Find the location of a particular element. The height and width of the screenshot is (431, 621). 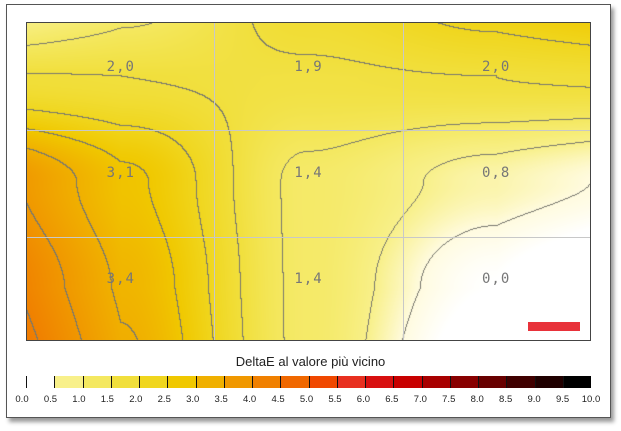

colorbar-tick-label: 4.0 is located at coordinates (249, 399).